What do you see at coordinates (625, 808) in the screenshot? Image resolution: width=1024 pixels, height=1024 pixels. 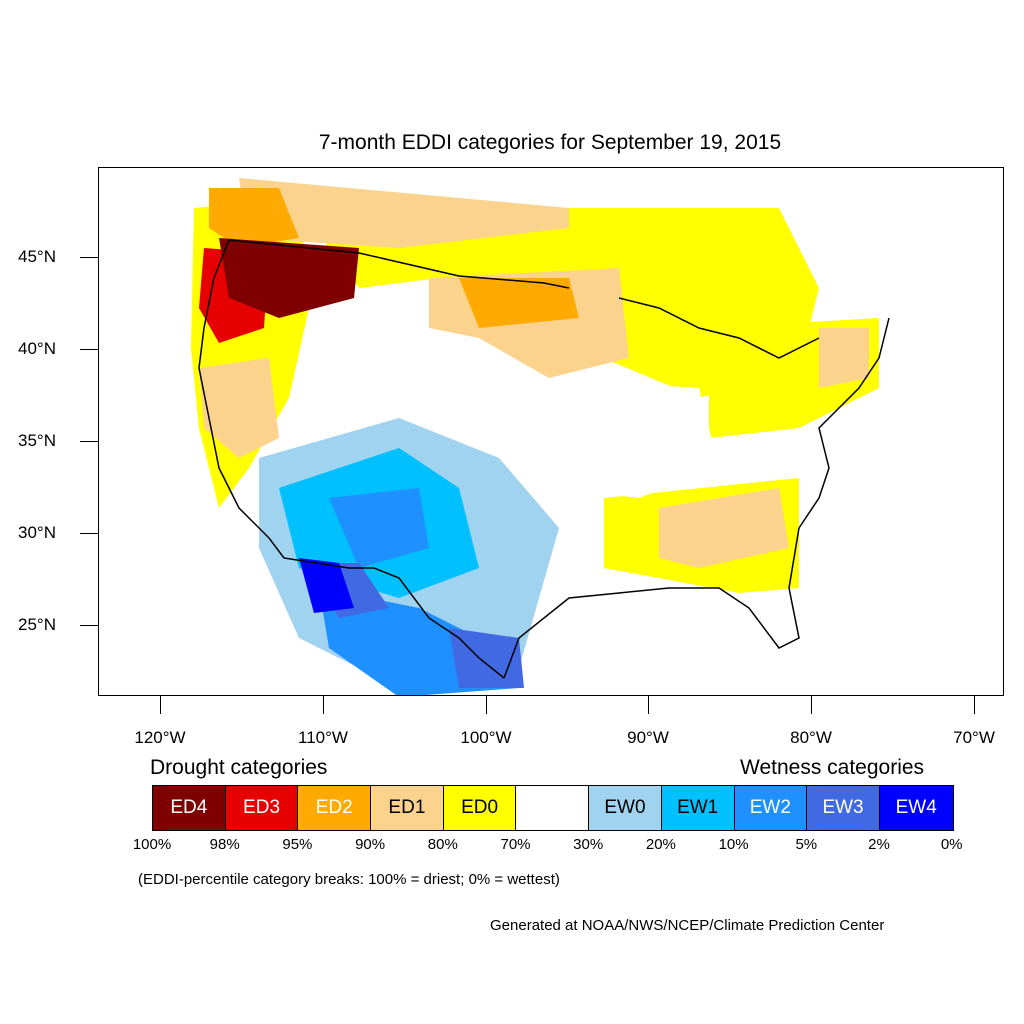 I see `legend-cell: EW0` at bounding box center [625, 808].